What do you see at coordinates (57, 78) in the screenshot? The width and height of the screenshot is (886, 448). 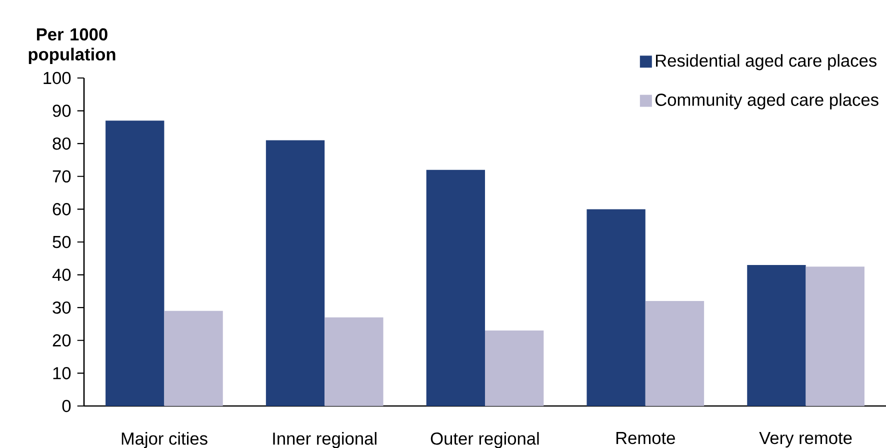 I see `y-tick-label: 100` at bounding box center [57, 78].